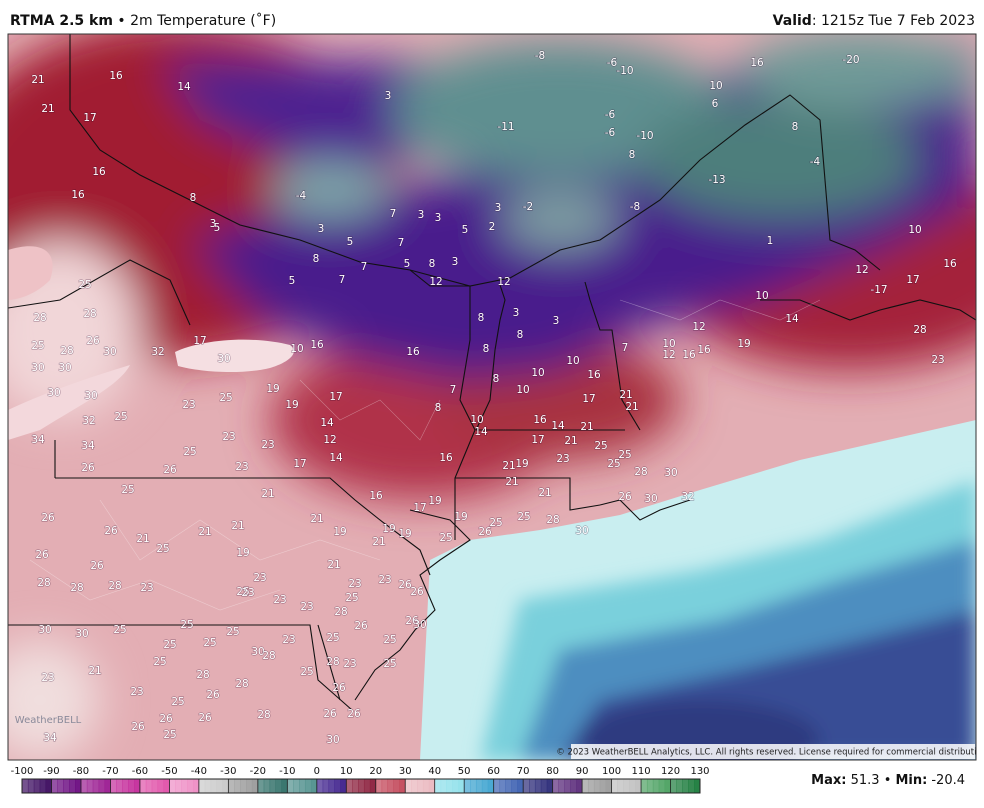 This screenshot has width=984, height=808. What do you see at coordinates (878, 290) in the screenshot?
I see `station-temperature: -17` at bounding box center [878, 290].